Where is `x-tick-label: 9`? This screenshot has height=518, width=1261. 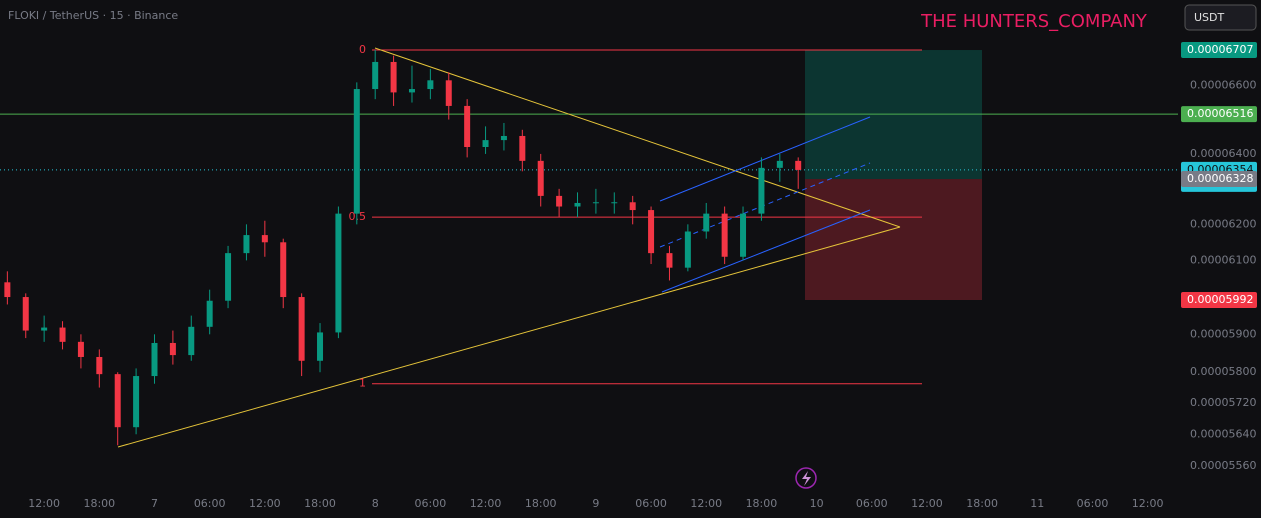 x-tick-label: 9 is located at coordinates (595, 503).